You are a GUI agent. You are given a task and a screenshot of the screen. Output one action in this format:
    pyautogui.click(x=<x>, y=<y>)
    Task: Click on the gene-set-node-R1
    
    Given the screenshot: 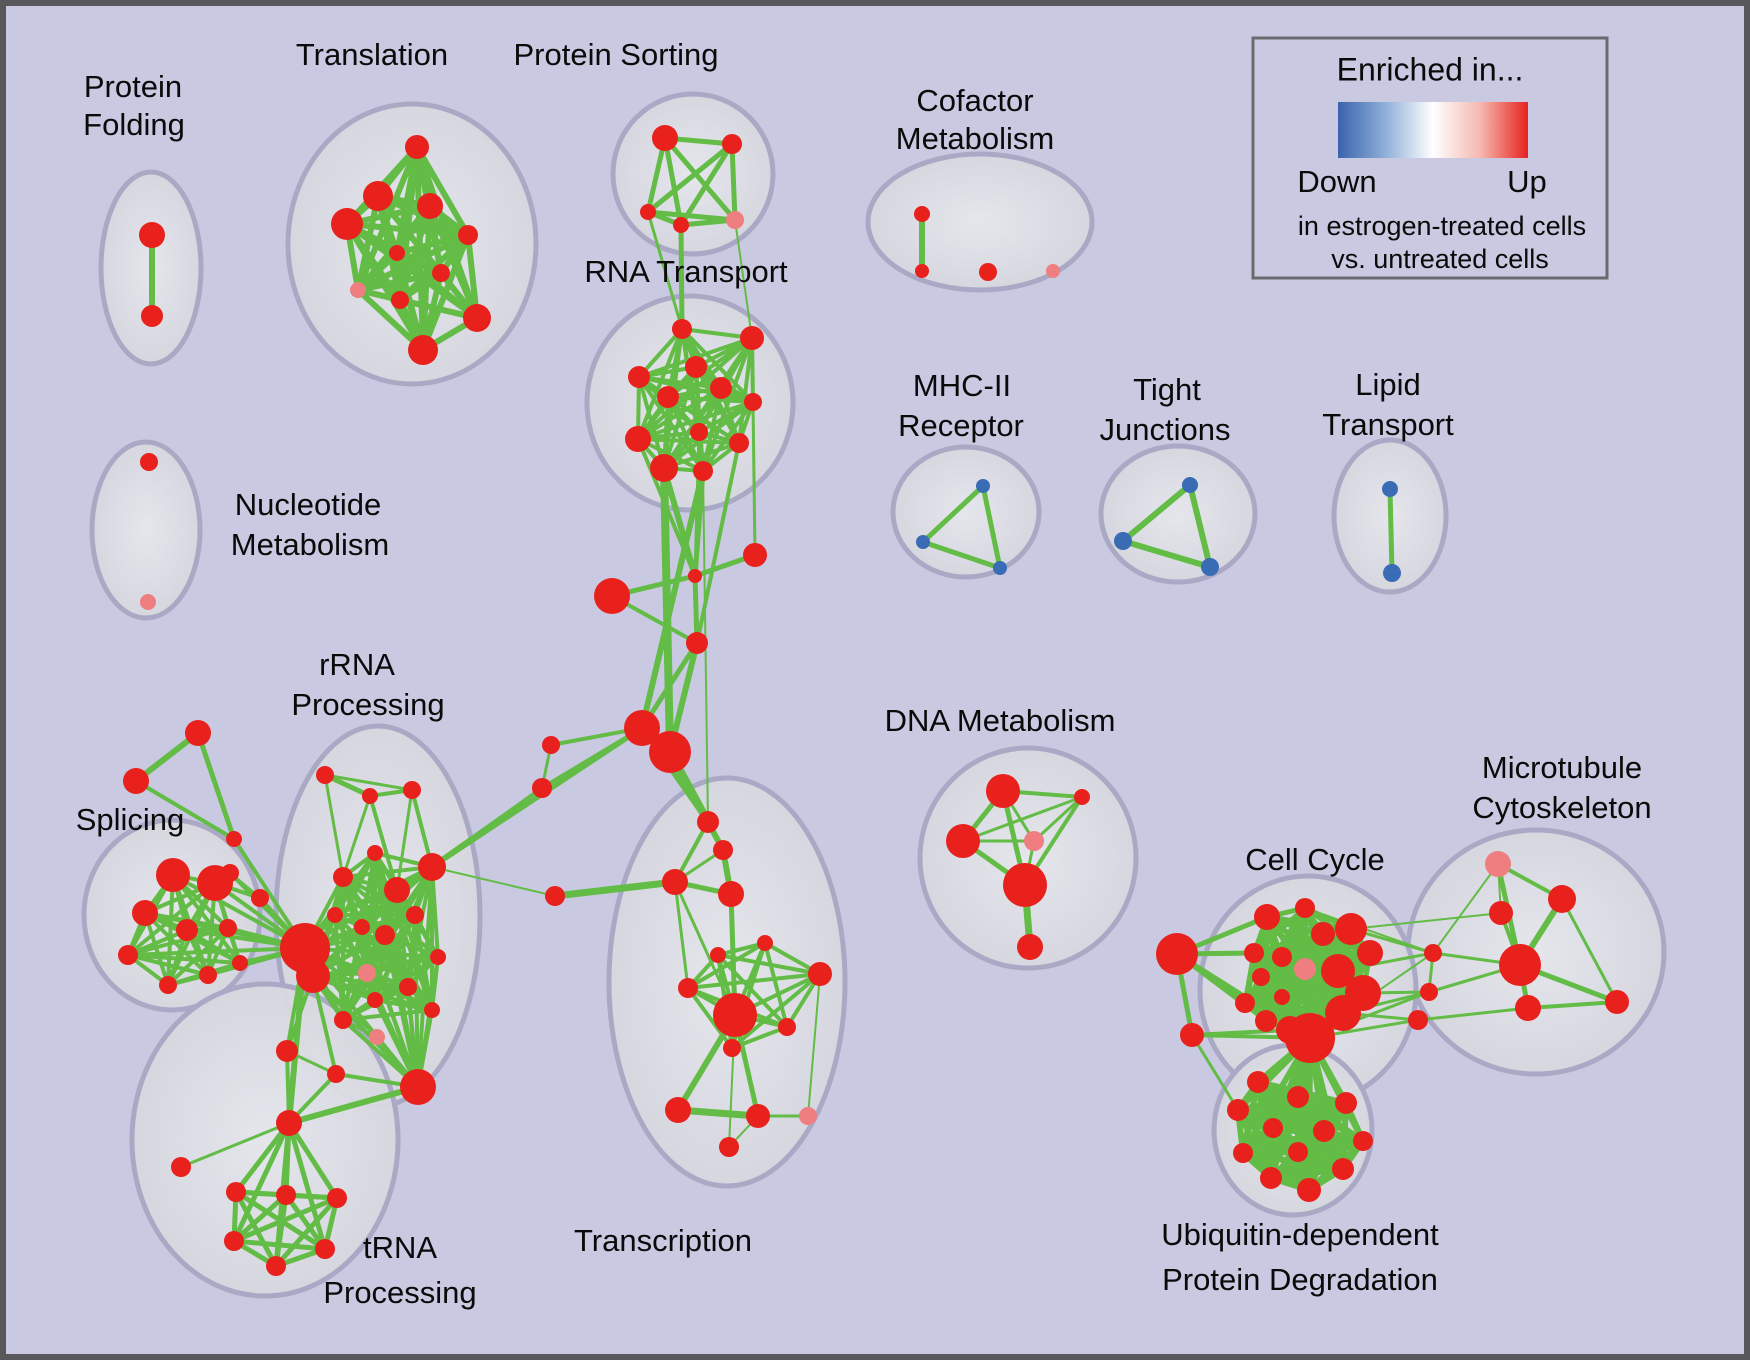 What is the action you would take?
    pyautogui.click(x=325, y=775)
    